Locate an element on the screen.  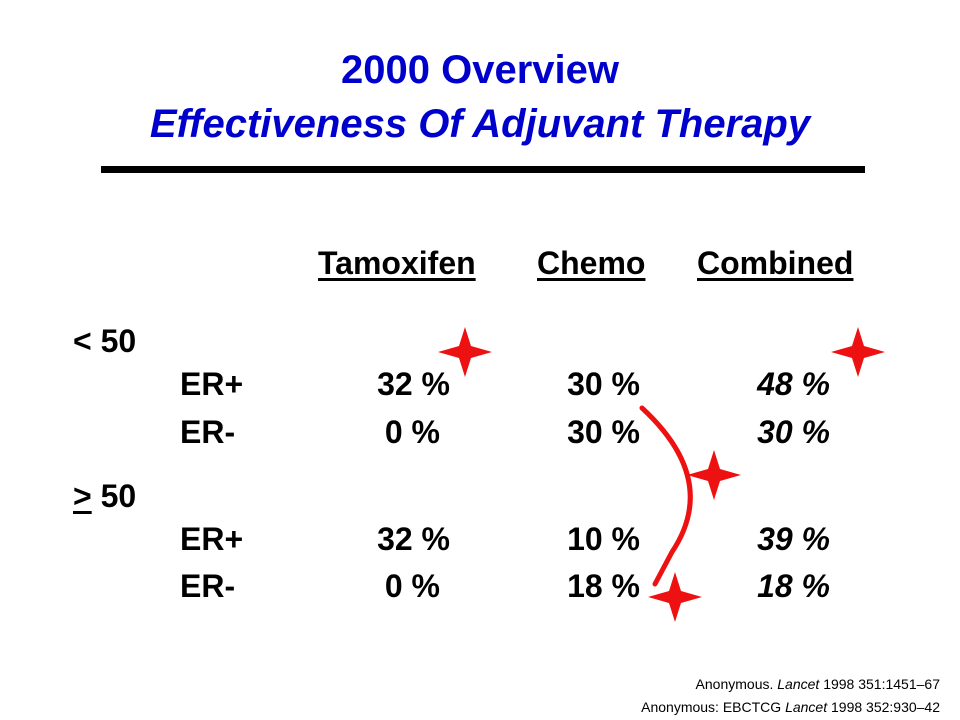
group-symbol: > is located at coordinates (82, 496).